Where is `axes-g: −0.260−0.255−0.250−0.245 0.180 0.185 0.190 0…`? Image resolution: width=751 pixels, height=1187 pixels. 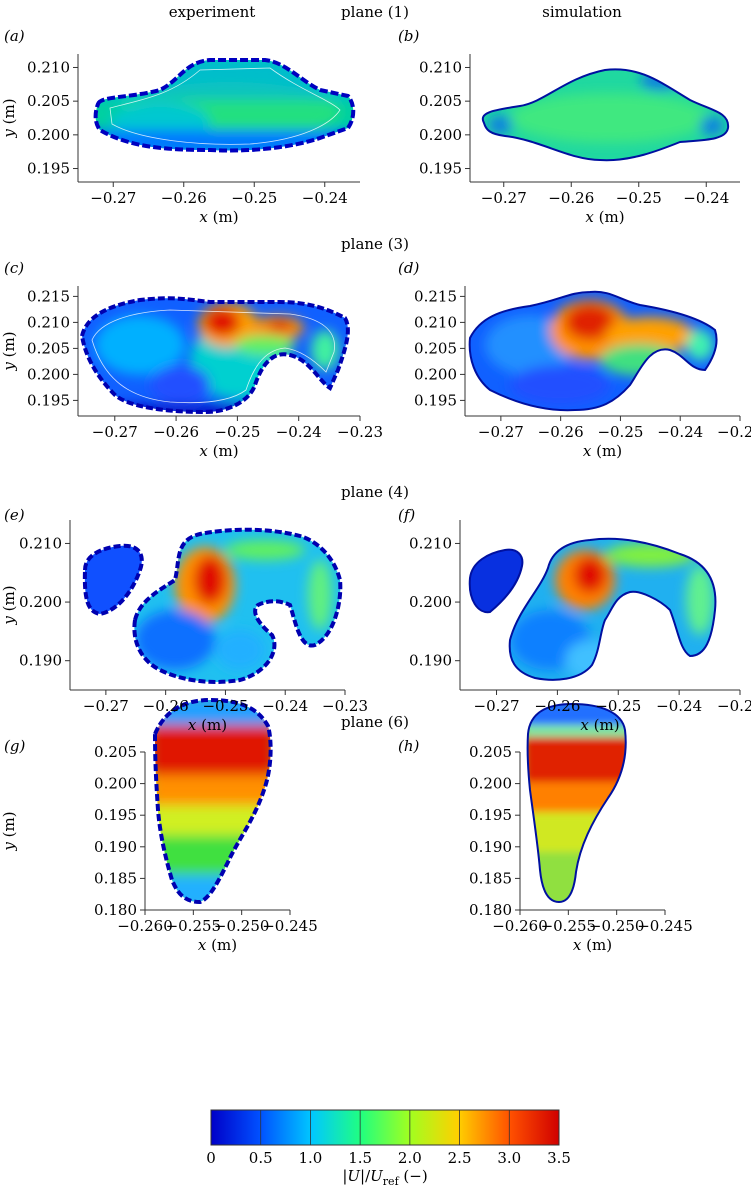
axes-g: −0.260−0.255−0.250−0.245 0.180 0.185 0.190 0… is located at coordinates (159, 848).